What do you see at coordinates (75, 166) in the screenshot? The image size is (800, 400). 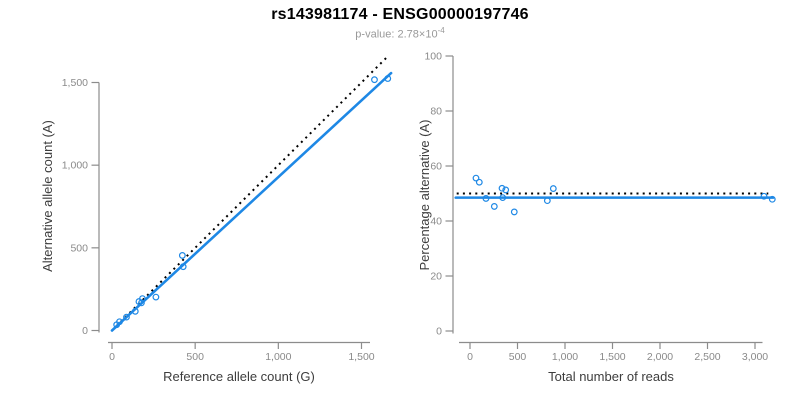 I see `y-tick-label: 1,000` at bounding box center [75, 166].